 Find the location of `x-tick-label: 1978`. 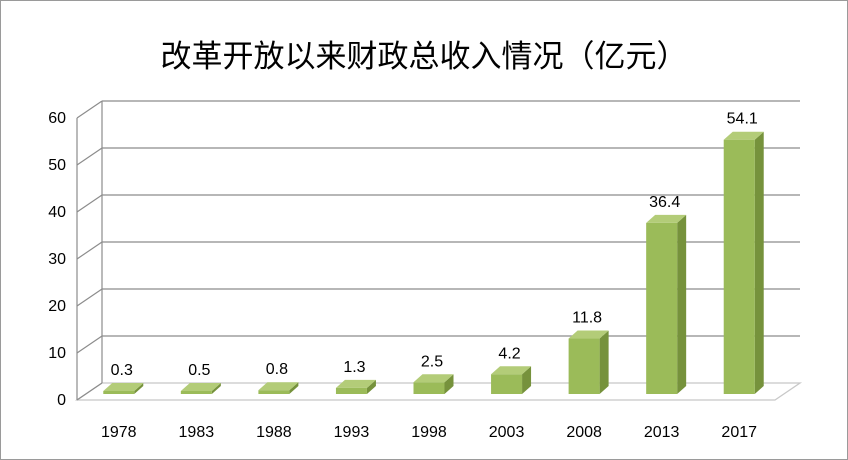

x-tick-label: 1978 is located at coordinates (119, 432).